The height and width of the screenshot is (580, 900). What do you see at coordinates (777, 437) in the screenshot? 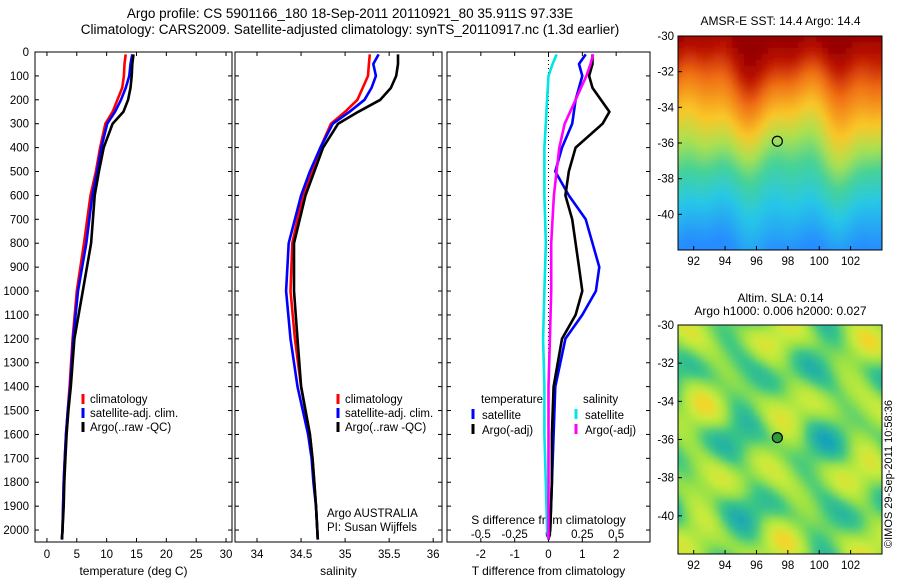
I see `sla-map-argo-marker` at bounding box center [777, 437].